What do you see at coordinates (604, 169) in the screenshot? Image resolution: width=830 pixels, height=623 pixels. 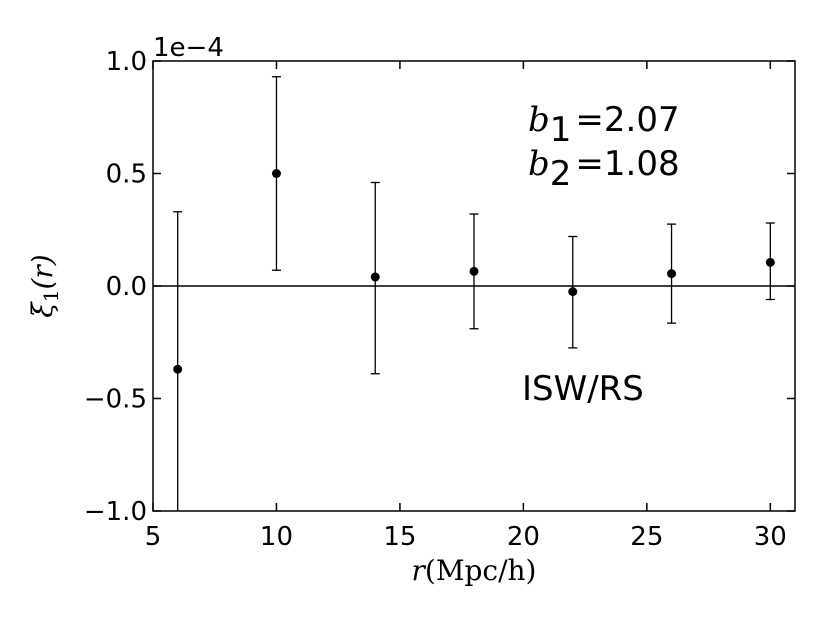 I see `annotation-b2: b2 =1.08` at bounding box center [604, 169].